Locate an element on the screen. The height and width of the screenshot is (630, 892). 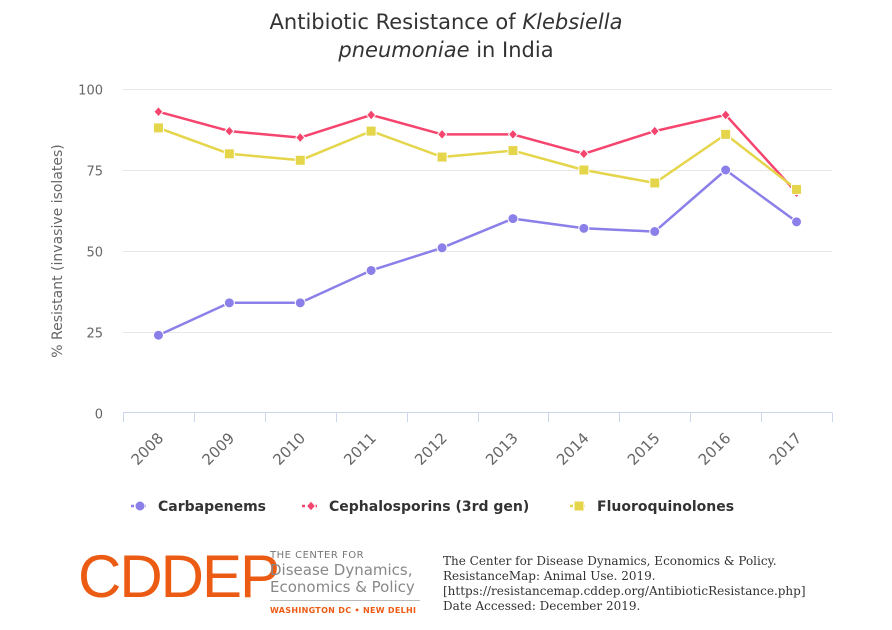
title-part: Antibiotic Resistance of is located at coordinates (396, 22).